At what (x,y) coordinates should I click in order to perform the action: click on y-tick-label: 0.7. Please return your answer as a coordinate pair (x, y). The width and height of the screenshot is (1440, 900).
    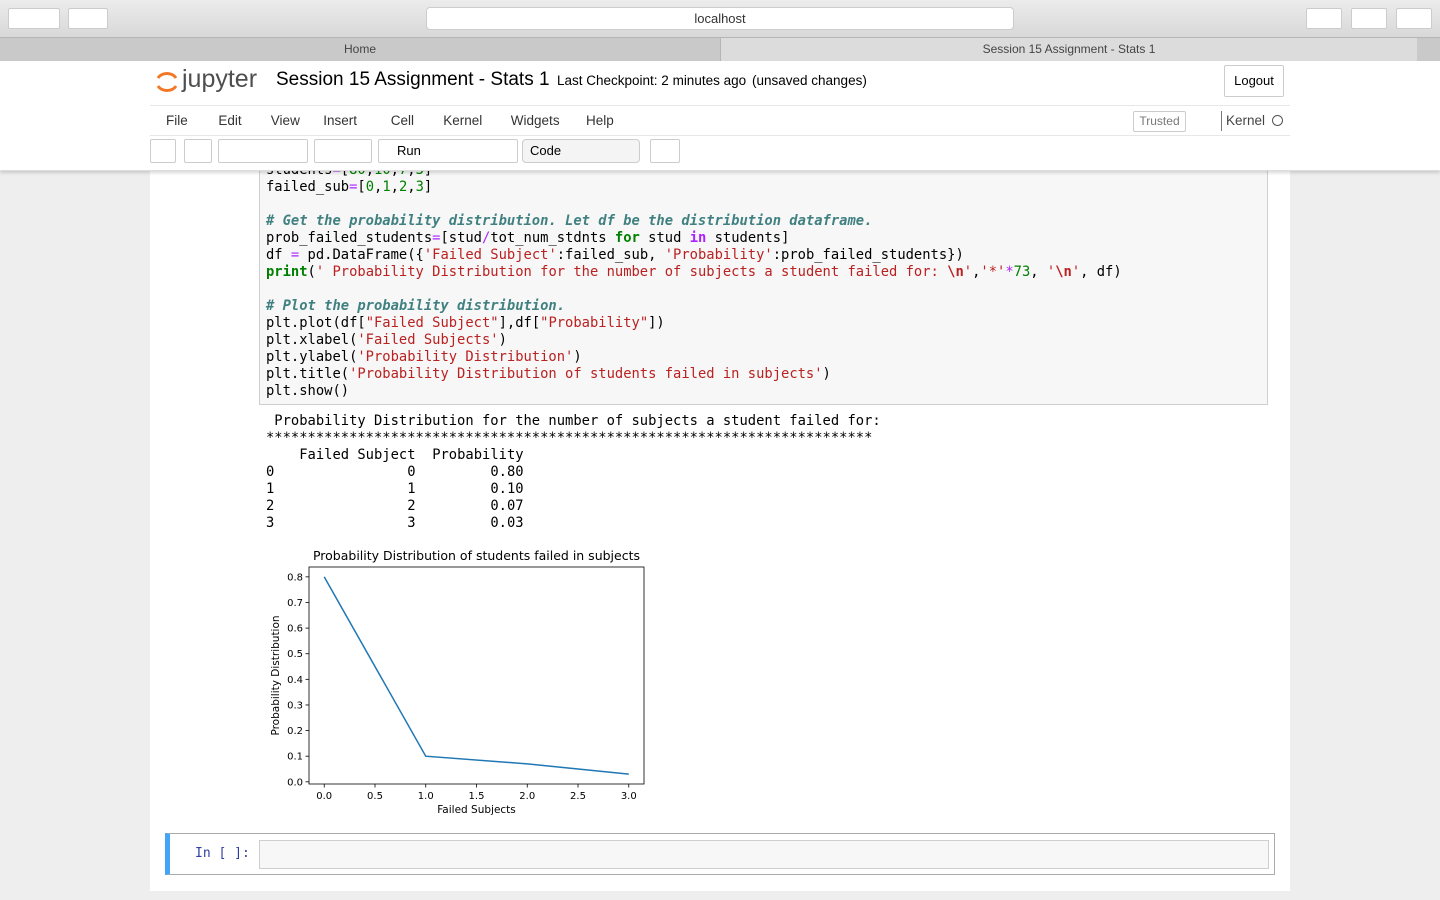
    Looking at the image, I should click on (295, 603).